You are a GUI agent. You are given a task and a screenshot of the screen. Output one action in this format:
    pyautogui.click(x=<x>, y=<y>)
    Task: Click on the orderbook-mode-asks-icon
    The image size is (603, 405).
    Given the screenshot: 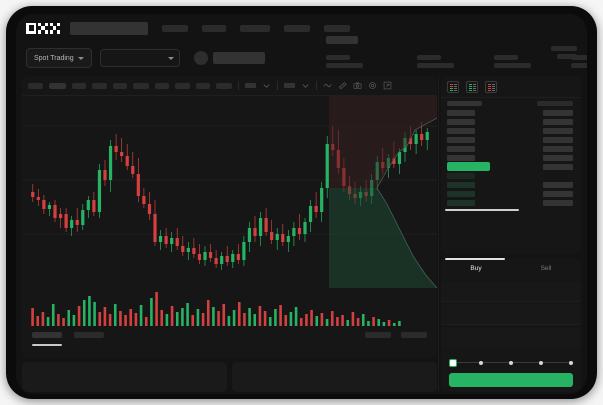 What is the action you would take?
    pyautogui.click(x=491, y=87)
    